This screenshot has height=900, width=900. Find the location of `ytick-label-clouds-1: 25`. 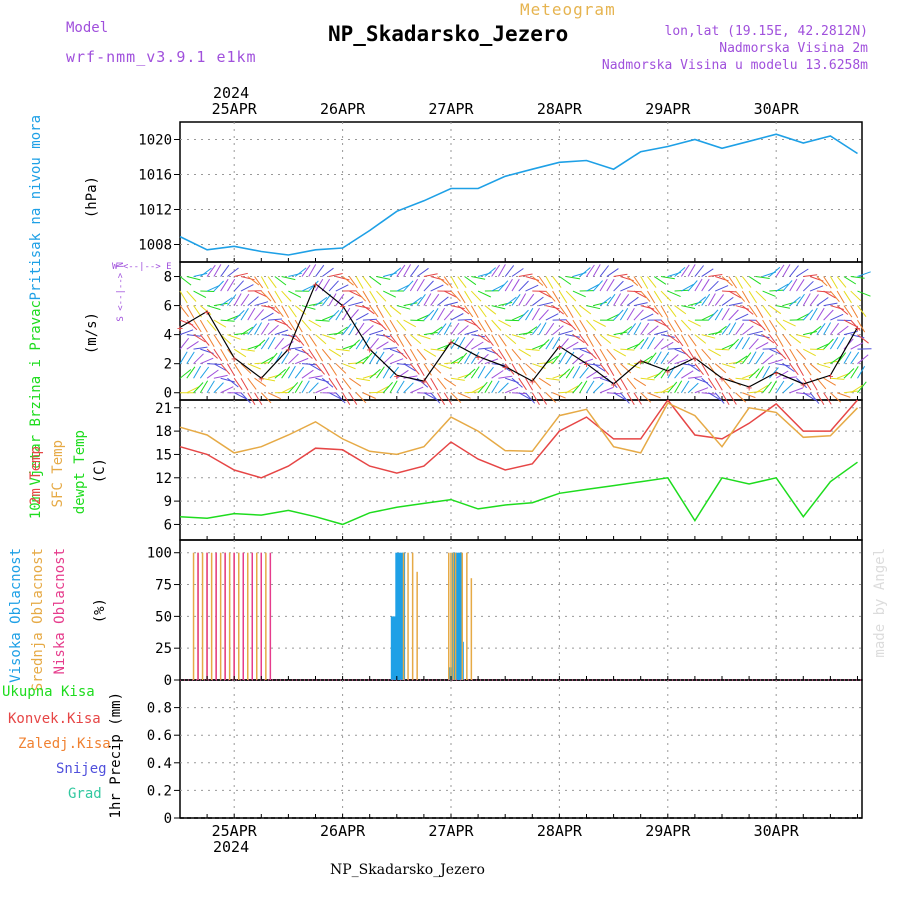

ytick-label-clouds-1: 25 is located at coordinates (163, 649).